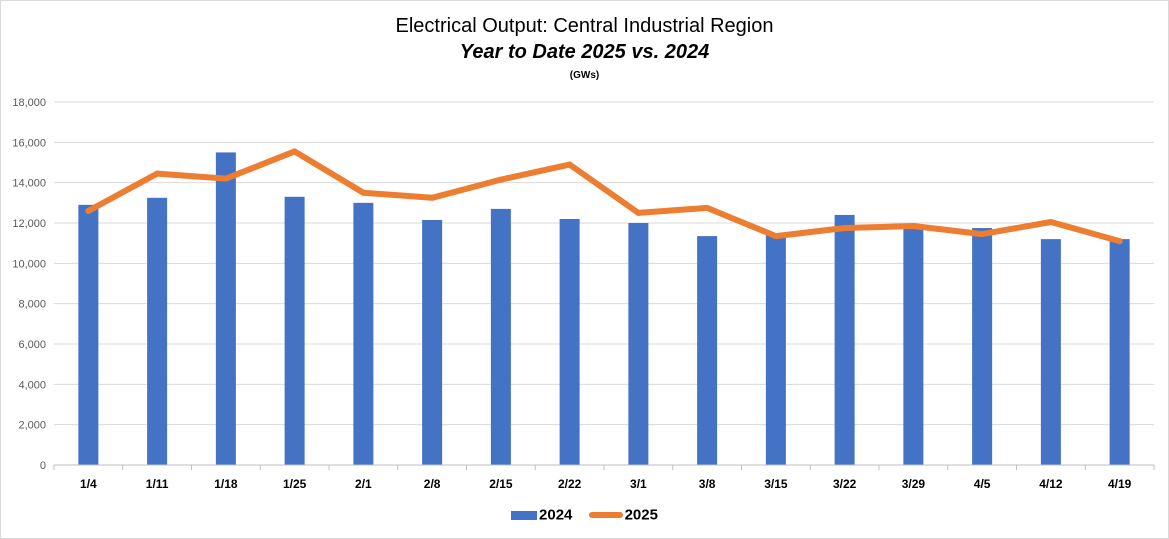 The width and height of the screenshot is (1169, 539). I want to click on y-tick-label: 4,000, so click(32, 385).